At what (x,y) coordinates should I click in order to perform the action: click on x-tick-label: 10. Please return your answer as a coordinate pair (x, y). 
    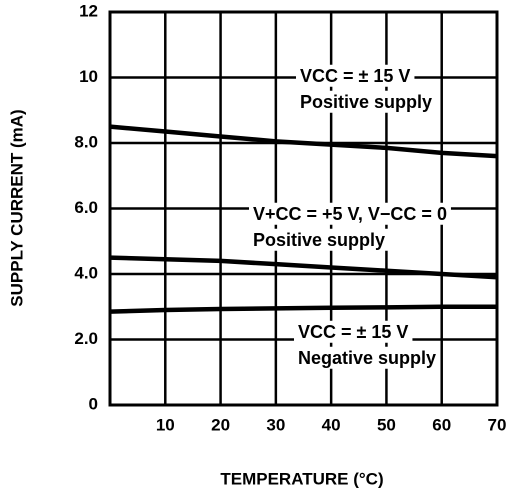
    Looking at the image, I should click on (165, 424).